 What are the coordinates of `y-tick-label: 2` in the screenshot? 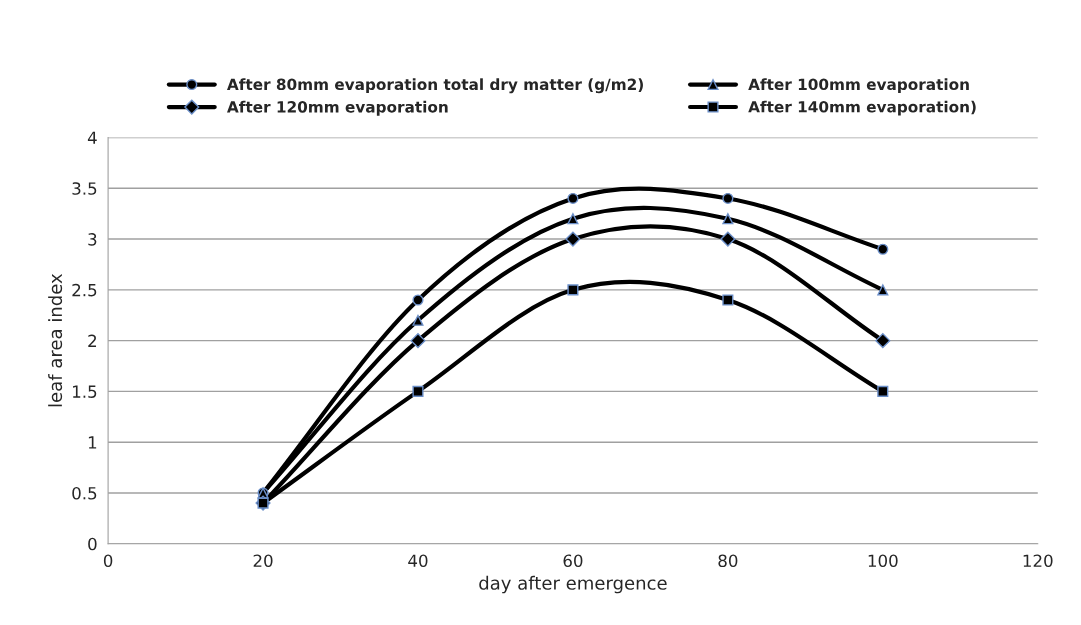 It's located at (92, 340).